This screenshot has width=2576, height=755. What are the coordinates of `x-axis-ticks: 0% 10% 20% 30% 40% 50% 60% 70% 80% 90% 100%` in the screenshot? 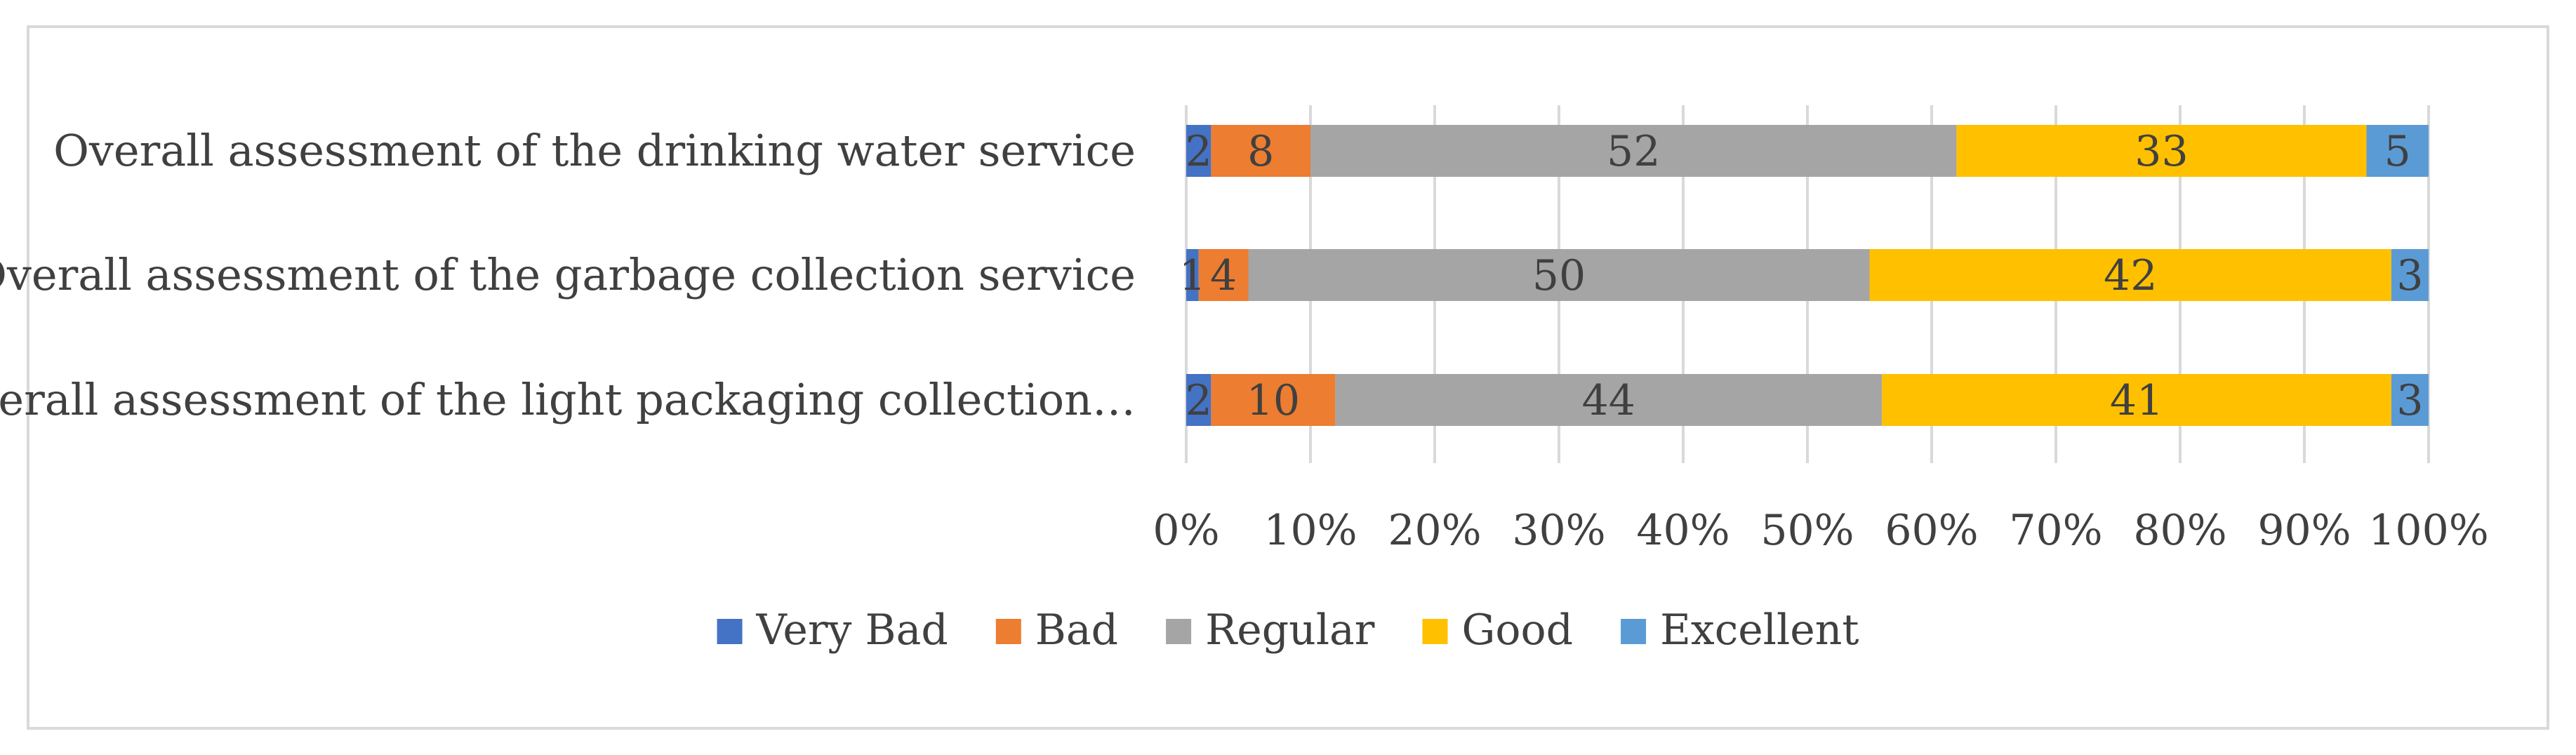 It's located at (1821, 530).